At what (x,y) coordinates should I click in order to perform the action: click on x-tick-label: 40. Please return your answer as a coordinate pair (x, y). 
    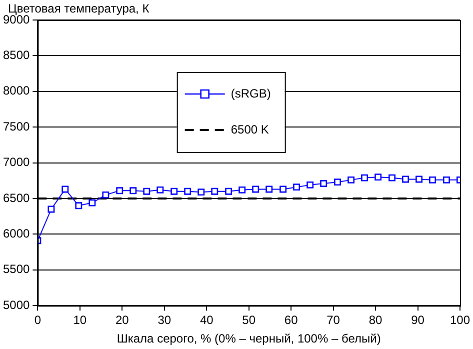
    Looking at the image, I should click on (207, 320).